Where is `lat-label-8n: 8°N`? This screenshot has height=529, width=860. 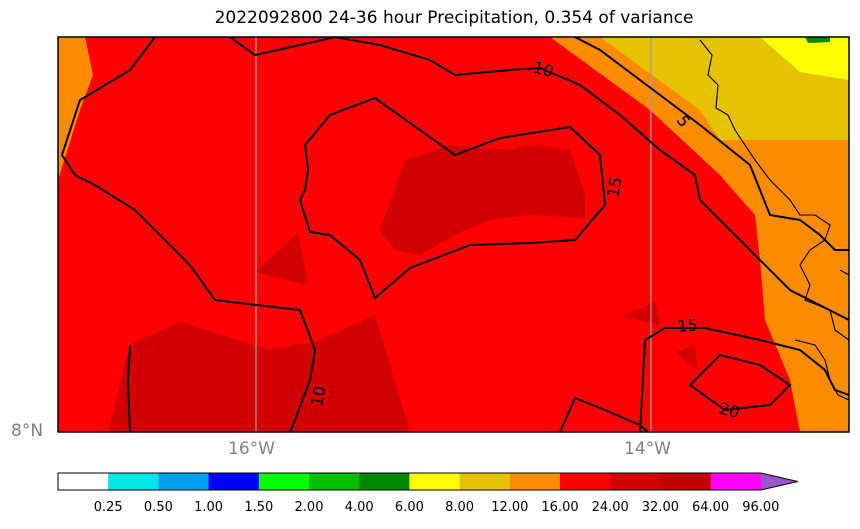
lat-label-8n: 8°N is located at coordinates (27, 431).